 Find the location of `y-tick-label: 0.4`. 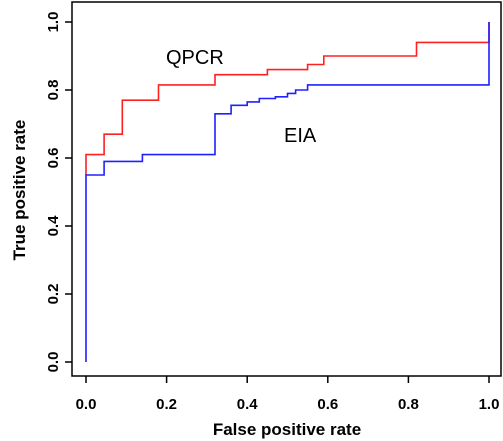

y-tick-label: 0.4 is located at coordinates (53, 226).